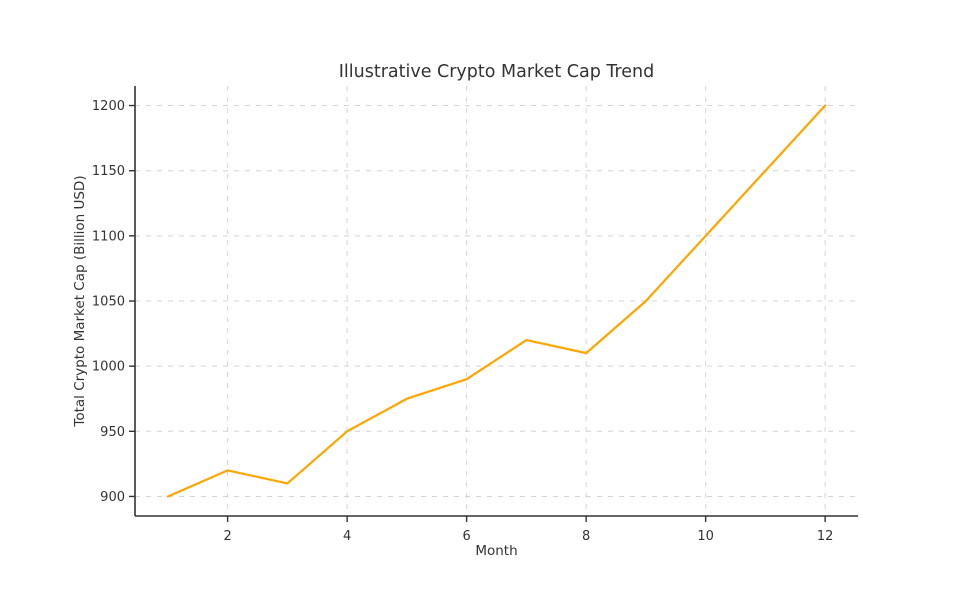 Image resolution: width=969 pixels, height=598 pixels. I want to click on y-axis-label: Total Crypto Market Cap (Billion USD), so click(80, 301).